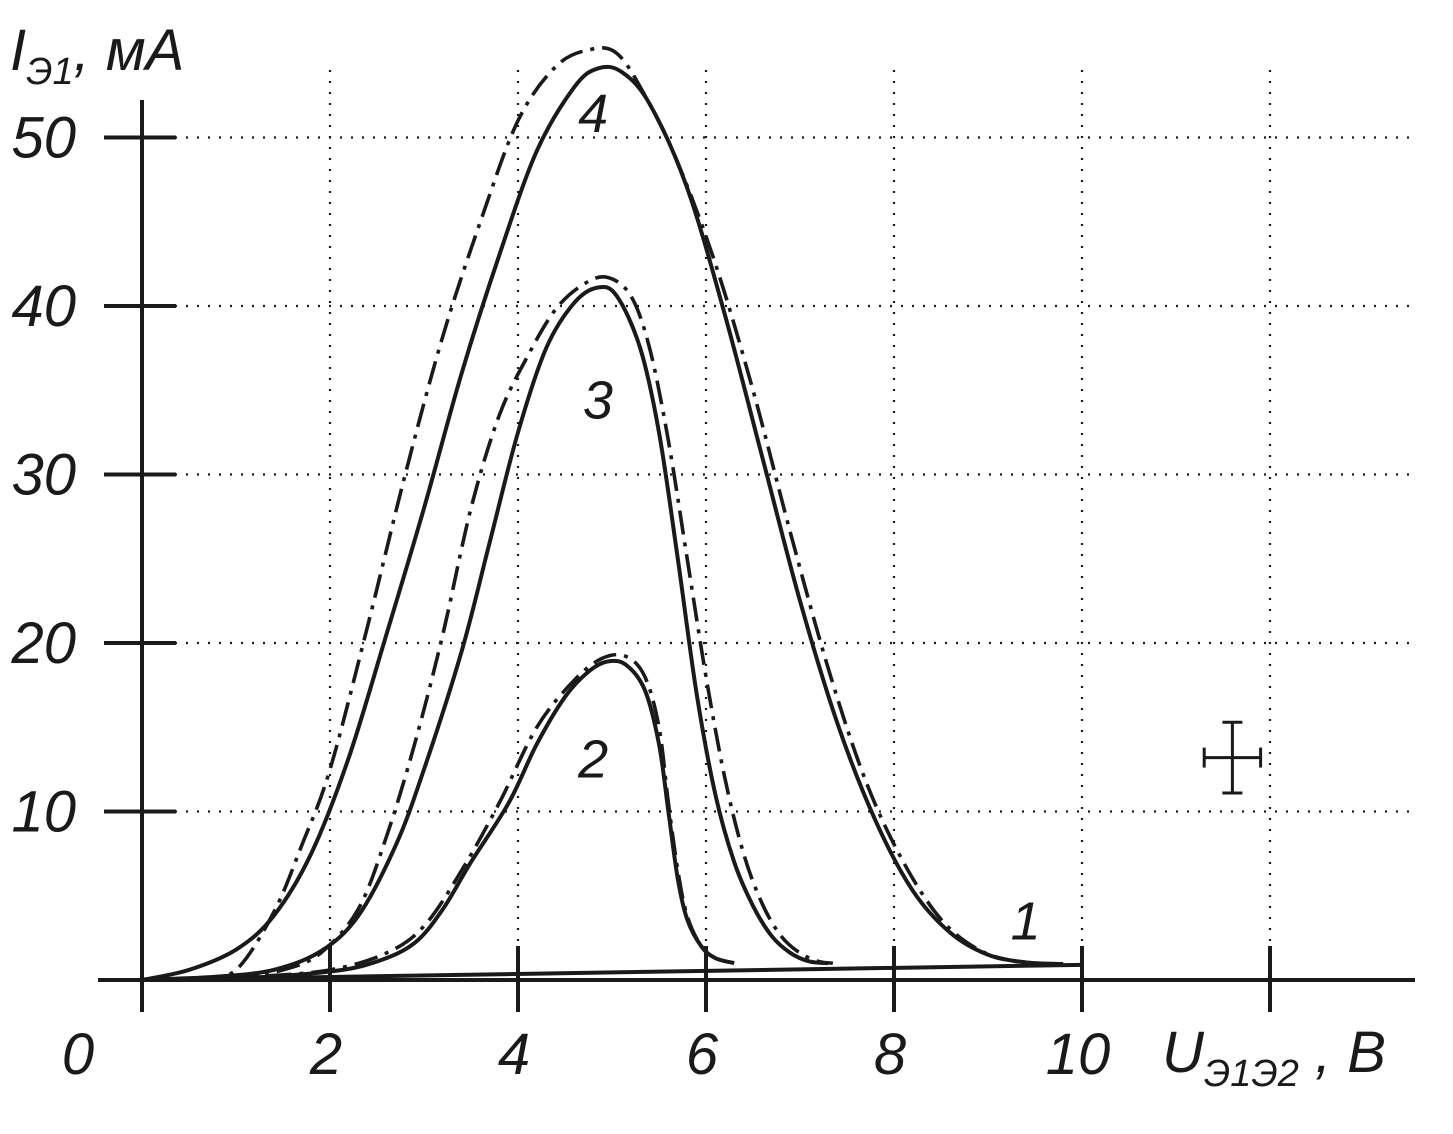 The height and width of the screenshot is (1134, 1453). What do you see at coordinates (43, 138) in the screenshot?
I see `y-tick-label: 50` at bounding box center [43, 138].